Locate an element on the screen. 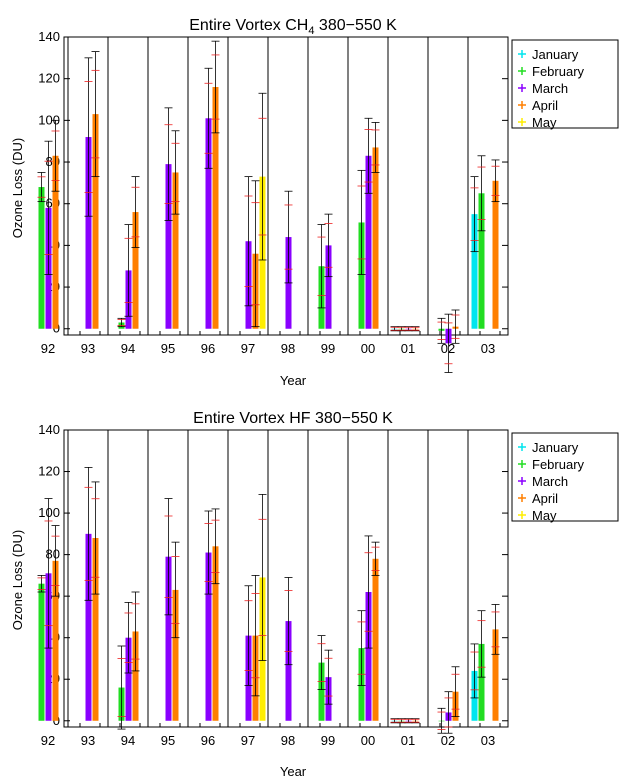  chart-2-ylabel: Ozone Loss (DU) is located at coordinates (17, 580).